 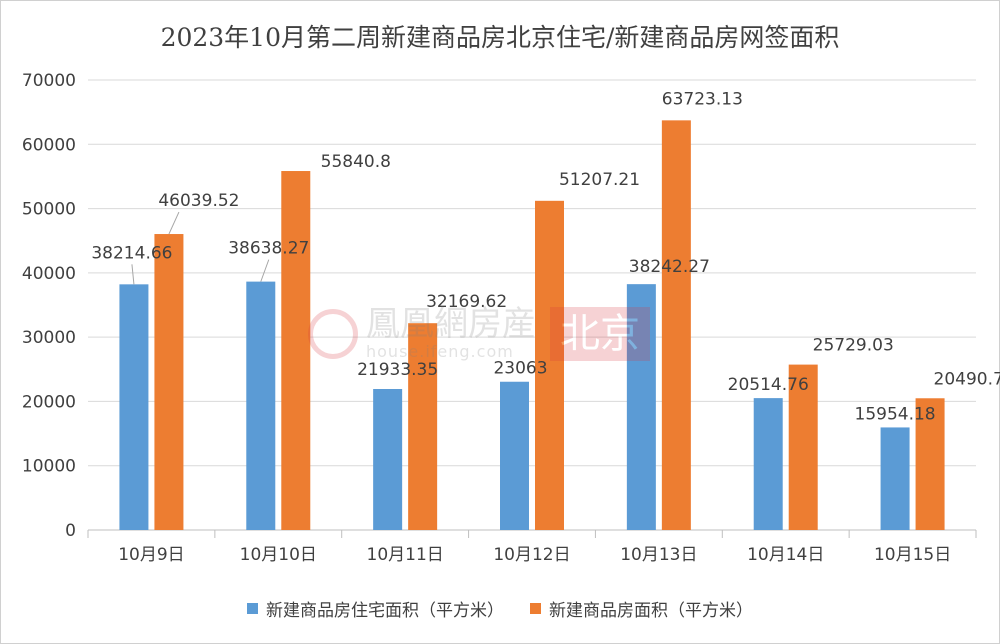 What do you see at coordinates (440, 351) in the screenshot?
I see `watermark-url: house.ifeng.com` at bounding box center [440, 351].